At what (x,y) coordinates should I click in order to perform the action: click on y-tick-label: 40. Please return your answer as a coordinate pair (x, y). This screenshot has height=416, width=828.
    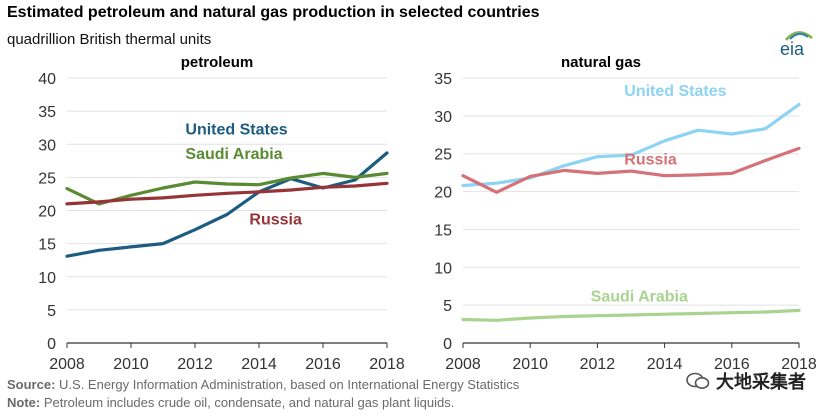
    Looking at the image, I should click on (47, 79).